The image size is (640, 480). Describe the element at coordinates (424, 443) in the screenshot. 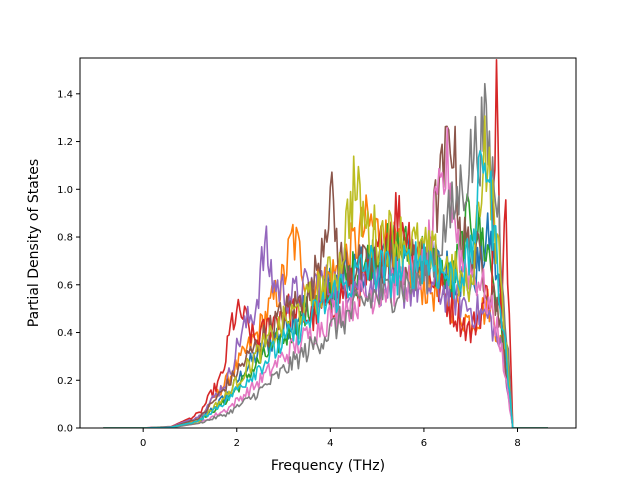

I see `x-tick-label: 6` at that location.